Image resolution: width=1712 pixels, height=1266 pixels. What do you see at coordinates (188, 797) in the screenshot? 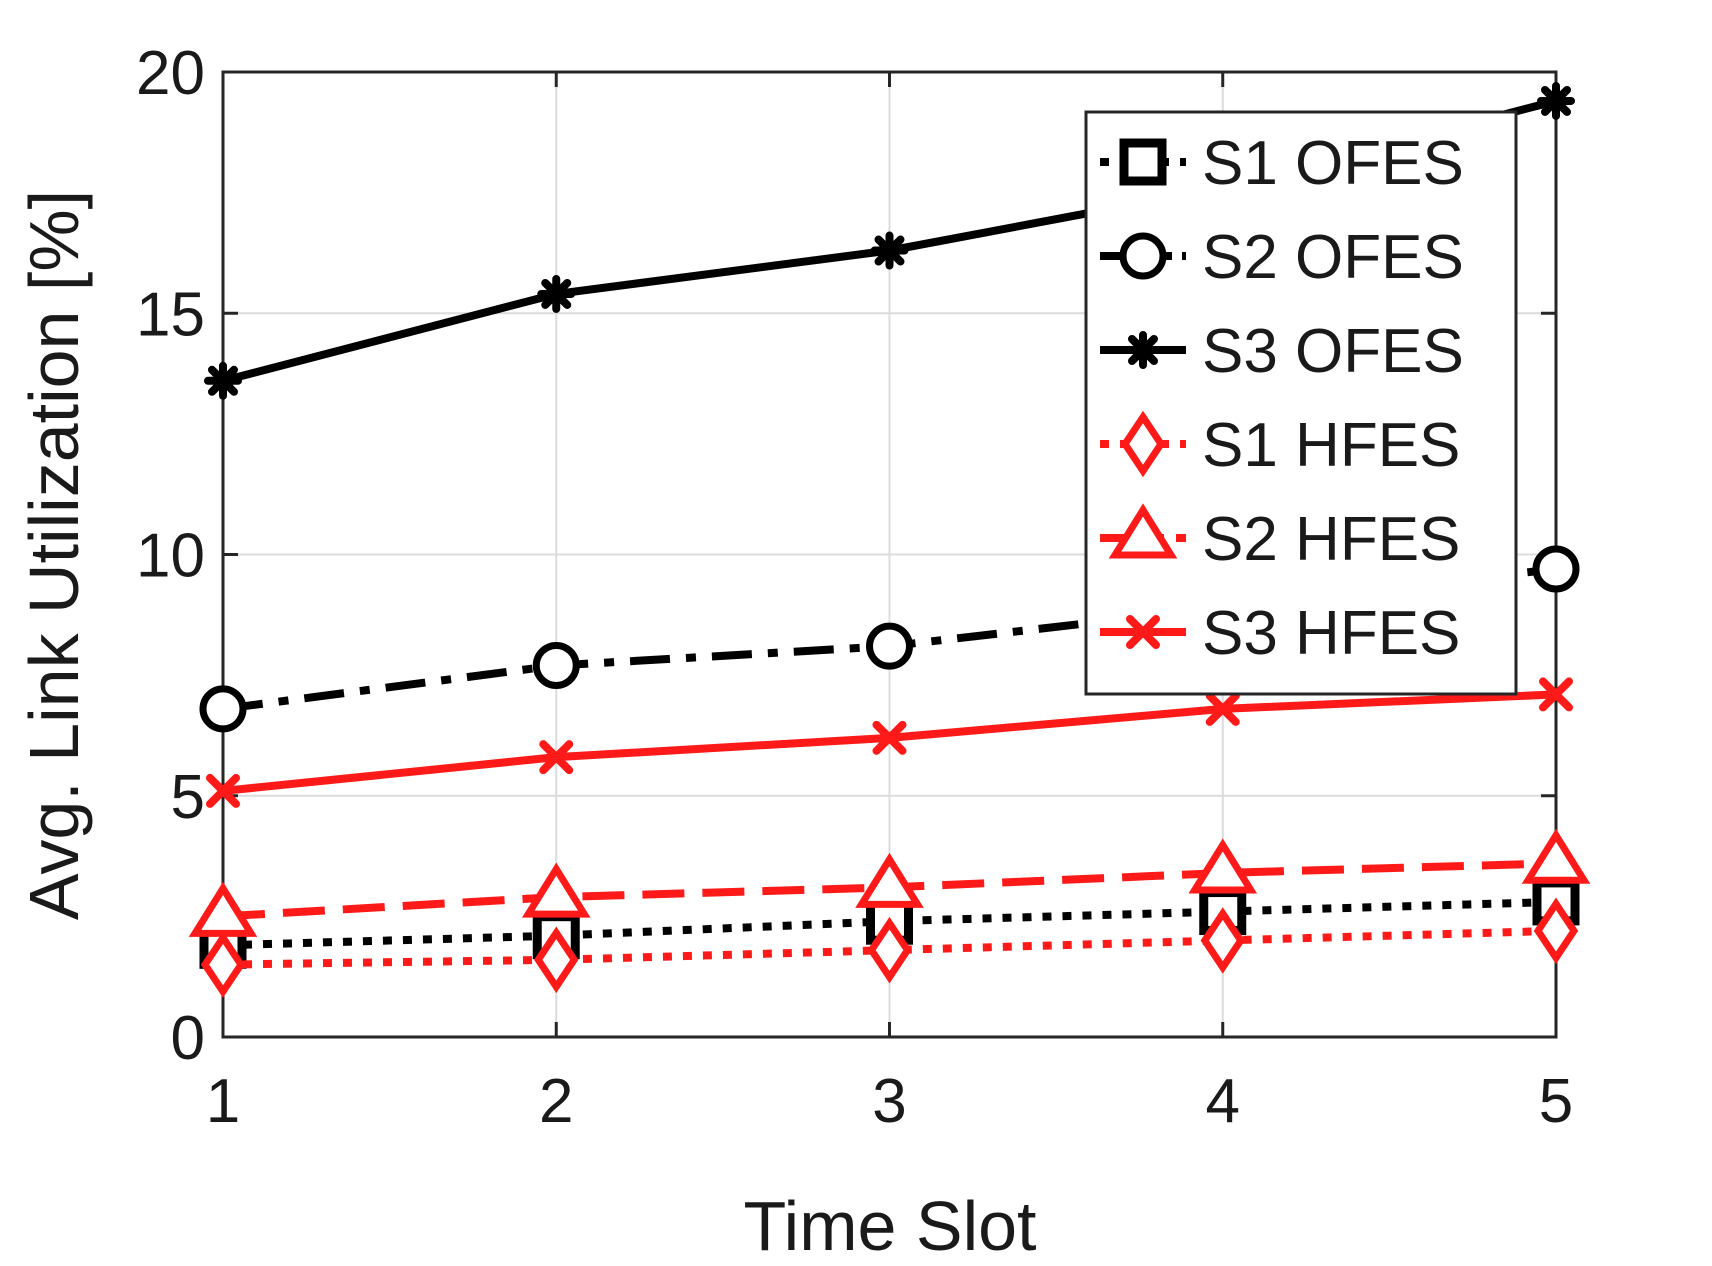
I see `y-tick-label: 5` at bounding box center [188, 797].